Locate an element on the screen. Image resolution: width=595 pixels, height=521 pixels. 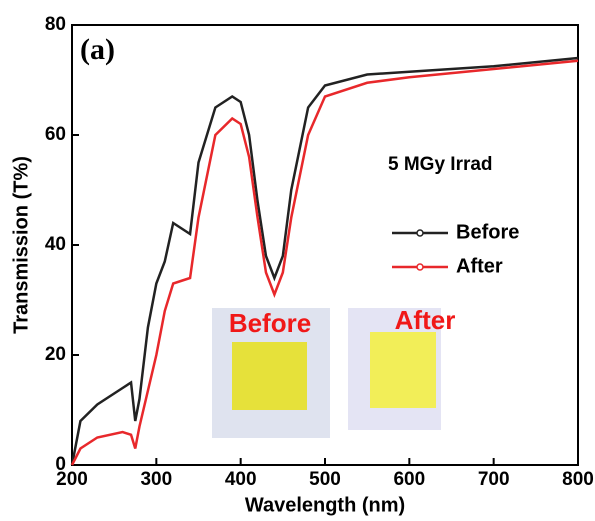
sample-after is located at coordinates (403, 370).